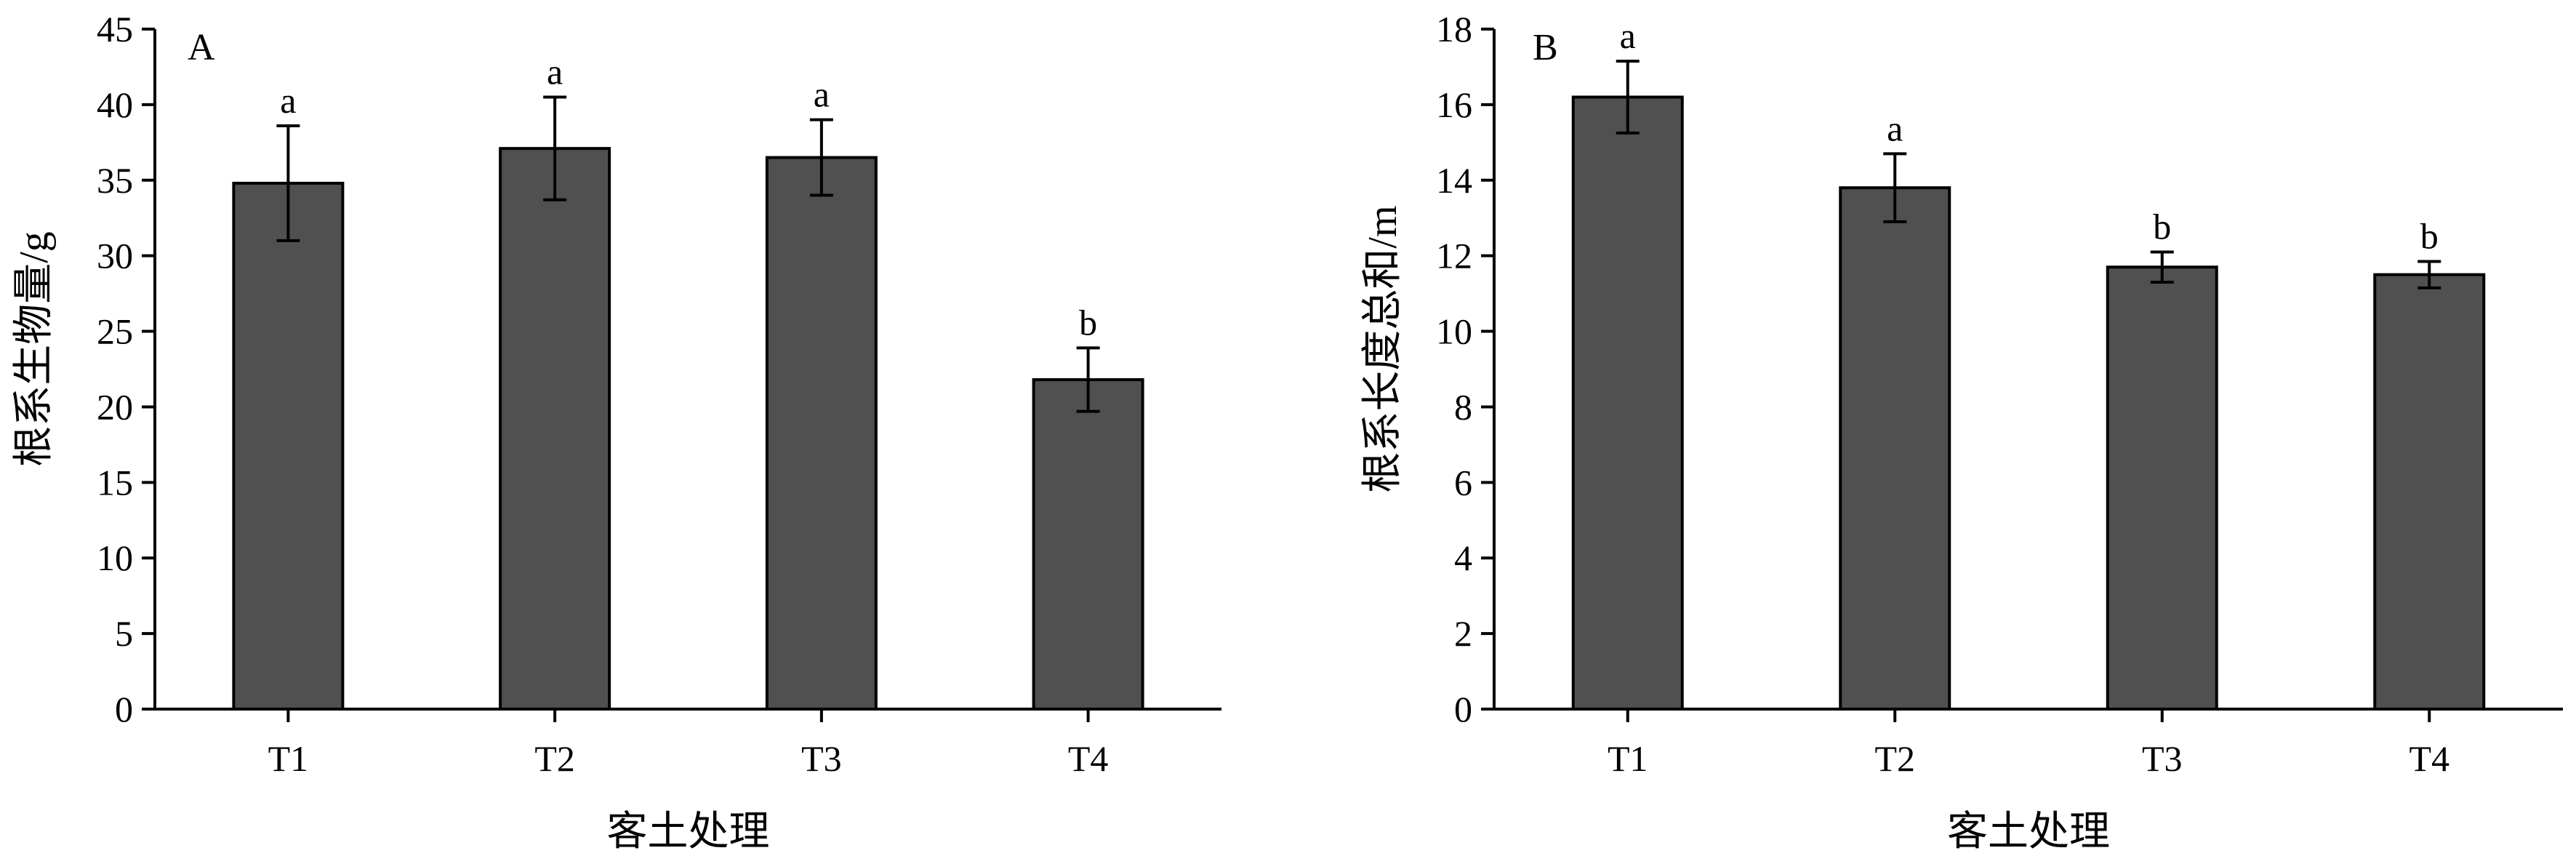 The width and height of the screenshot is (2576, 864). What do you see at coordinates (115, 29) in the screenshot?
I see `y-tick-label: 45` at bounding box center [115, 29].